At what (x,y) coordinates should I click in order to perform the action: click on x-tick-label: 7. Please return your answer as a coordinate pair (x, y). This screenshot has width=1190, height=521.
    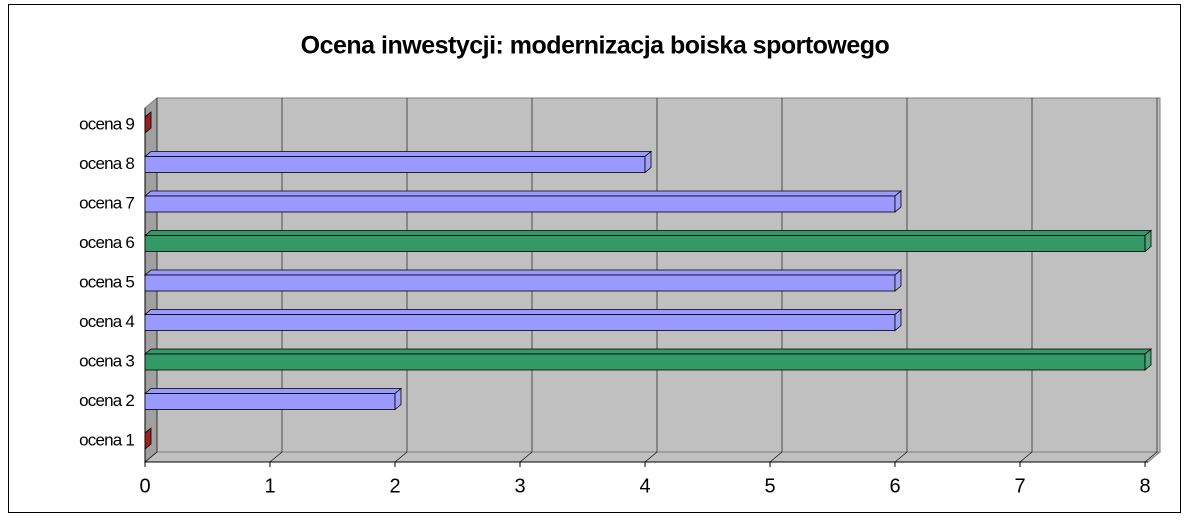
    Looking at the image, I should click on (1019, 486).